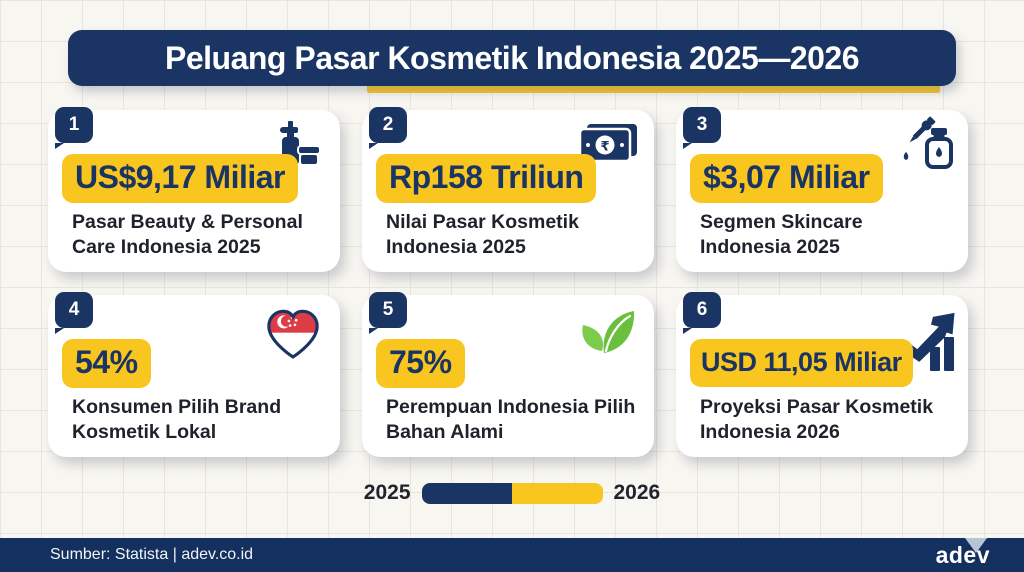 Image resolution: width=1024 pixels, height=572 pixels. Describe the element at coordinates (781, 234) in the screenshot. I see `stat-description: Segmen Skincare Indonesia 2025` at that location.